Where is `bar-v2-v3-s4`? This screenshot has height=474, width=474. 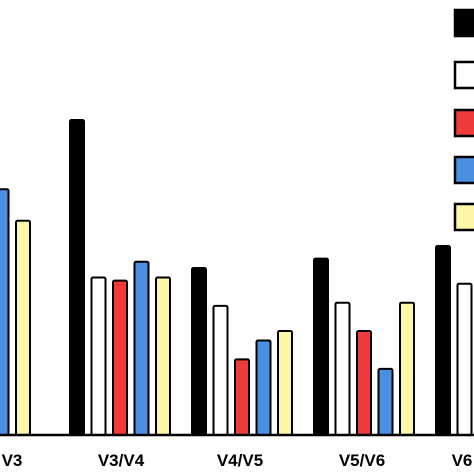 bar-v2-v3-s4 is located at coordinates (5, 312).